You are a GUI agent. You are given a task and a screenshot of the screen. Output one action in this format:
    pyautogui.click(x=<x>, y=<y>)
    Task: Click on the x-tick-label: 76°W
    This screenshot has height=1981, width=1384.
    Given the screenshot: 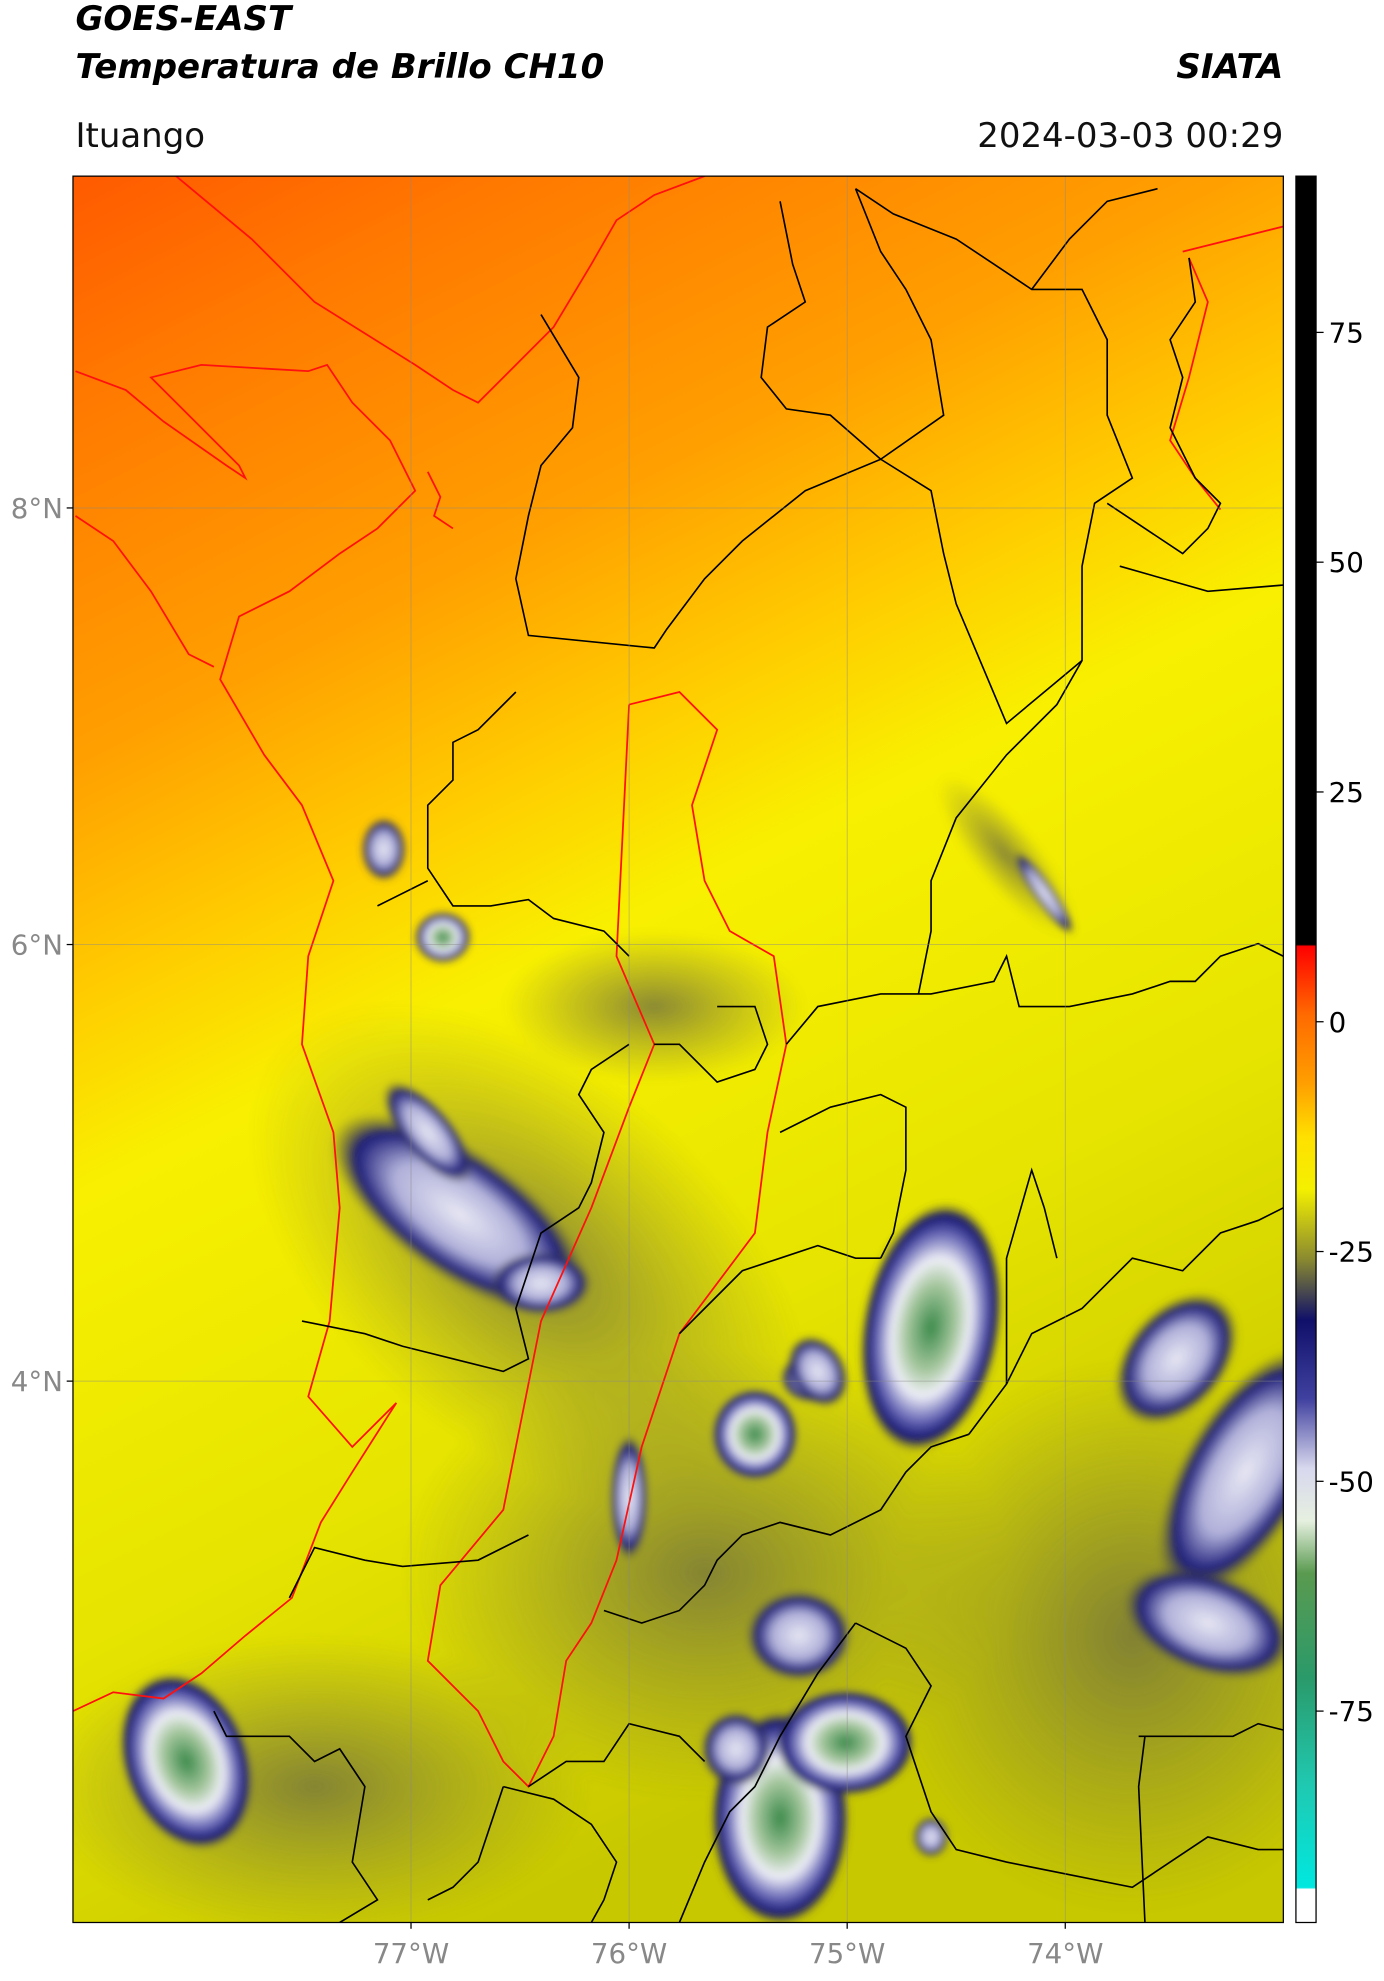 What is the action you would take?
    pyautogui.click(x=629, y=1953)
    